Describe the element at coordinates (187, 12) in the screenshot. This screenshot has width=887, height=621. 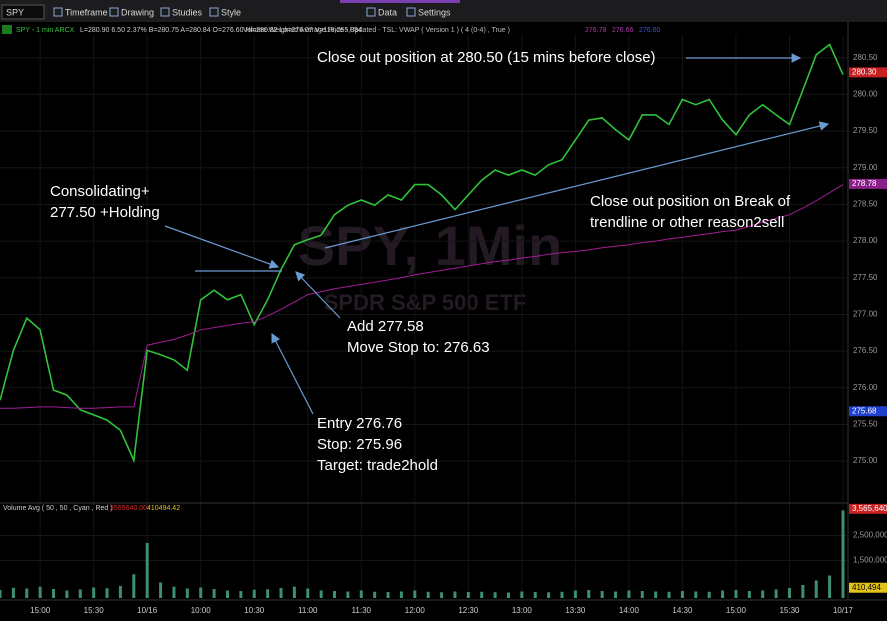
I see `toolbar-button: Studies` at that location.